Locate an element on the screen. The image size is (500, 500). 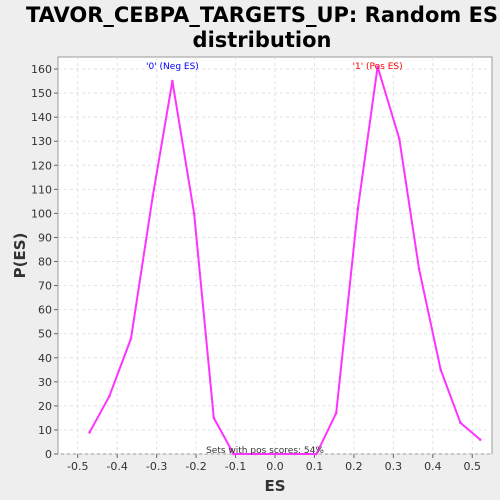
footnote: Sets with pos scores: 54% is located at coordinates (265, 451).